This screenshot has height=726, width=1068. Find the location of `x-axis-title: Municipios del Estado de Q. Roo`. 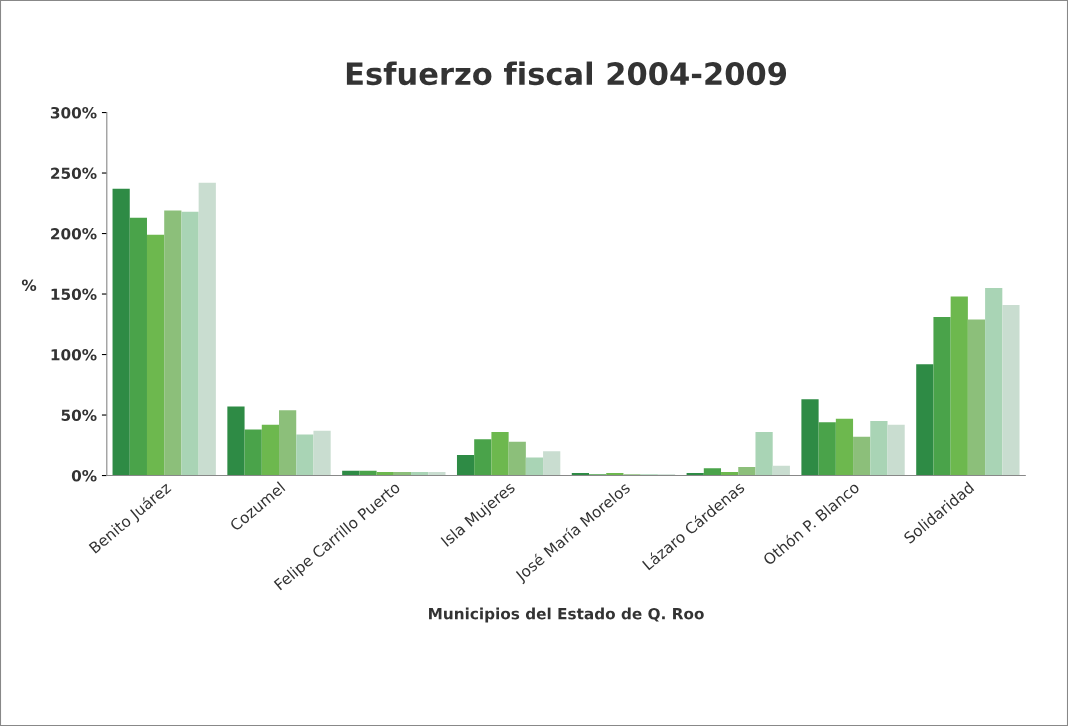

x-axis-title: Municipios del Estado de Q. Roo is located at coordinates (566, 615).